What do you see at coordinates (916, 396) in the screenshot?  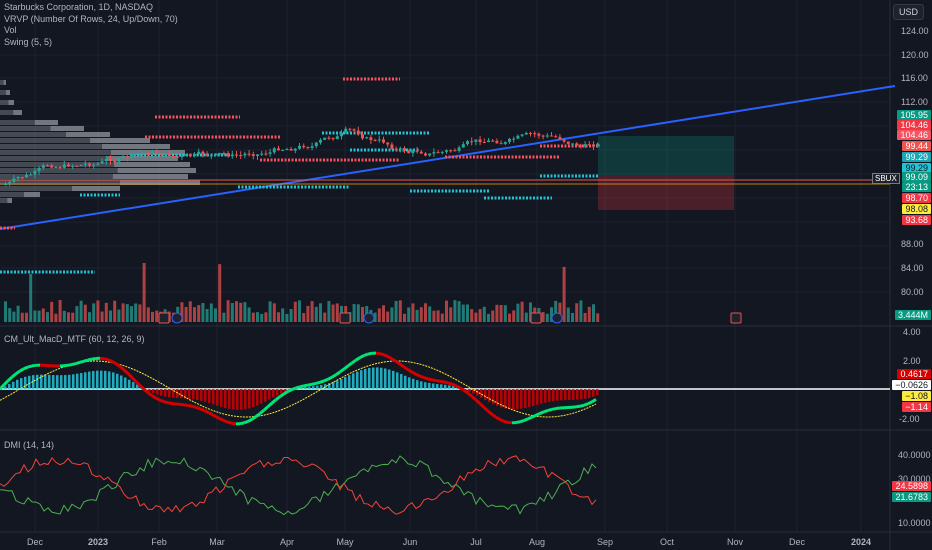 I see `macd-tag: −1.08` at bounding box center [916, 396].